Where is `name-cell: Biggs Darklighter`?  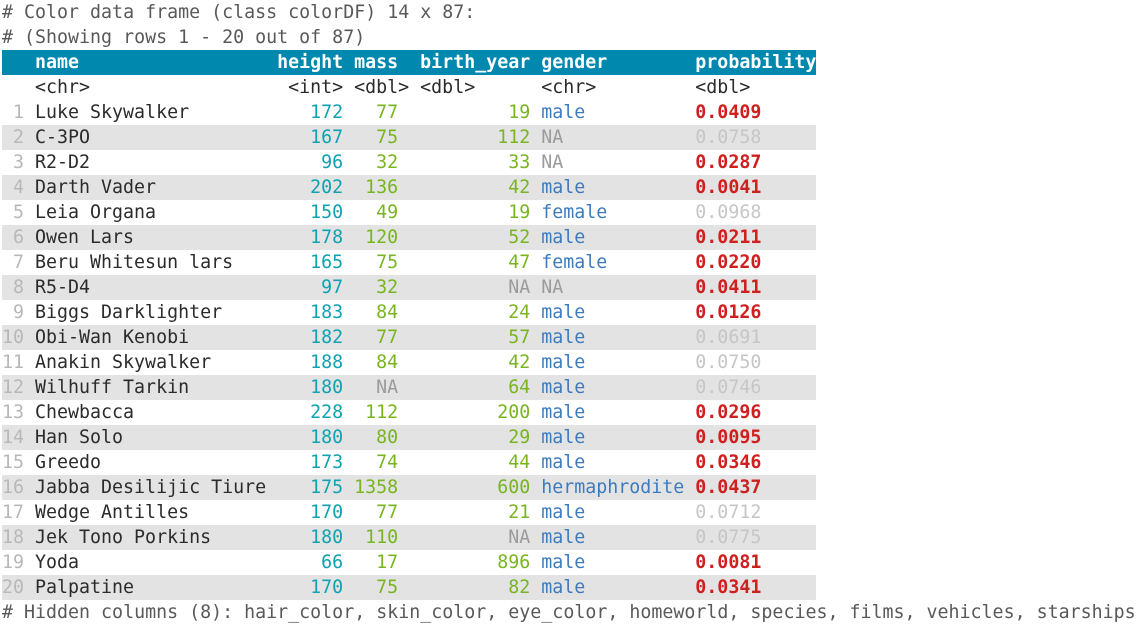
name-cell: Biggs Darklighter is located at coordinates (129, 312).